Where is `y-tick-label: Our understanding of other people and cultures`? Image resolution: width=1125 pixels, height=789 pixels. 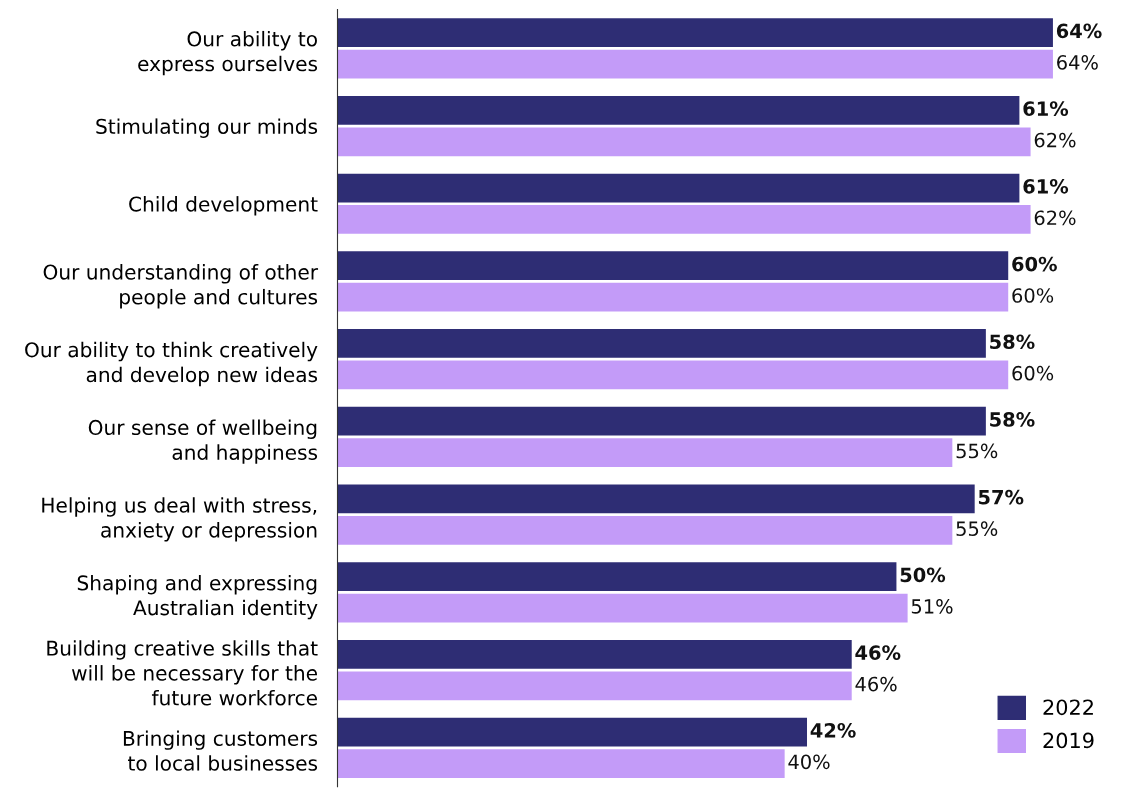
y-tick-label: Our understanding of other people and cultures is located at coordinates (181, 286).